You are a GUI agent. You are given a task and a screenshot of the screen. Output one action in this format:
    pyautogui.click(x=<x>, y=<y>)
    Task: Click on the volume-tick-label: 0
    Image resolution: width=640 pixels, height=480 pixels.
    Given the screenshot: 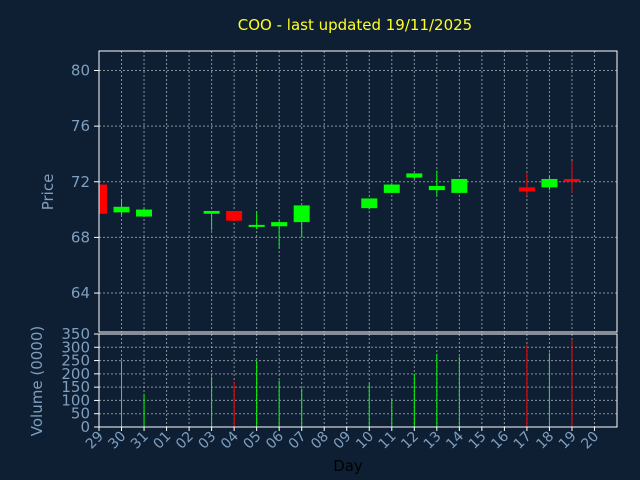 What is the action you would take?
    pyautogui.click(x=85, y=427)
    